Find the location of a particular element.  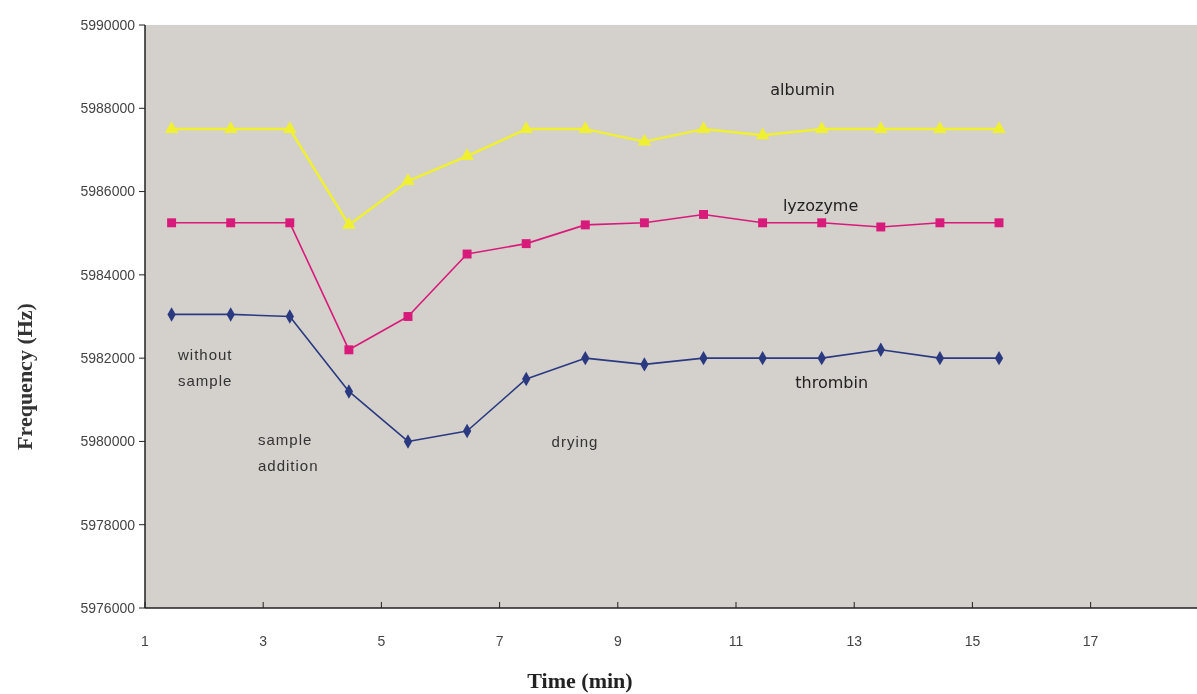

series-label: albumin is located at coordinates (802, 90).